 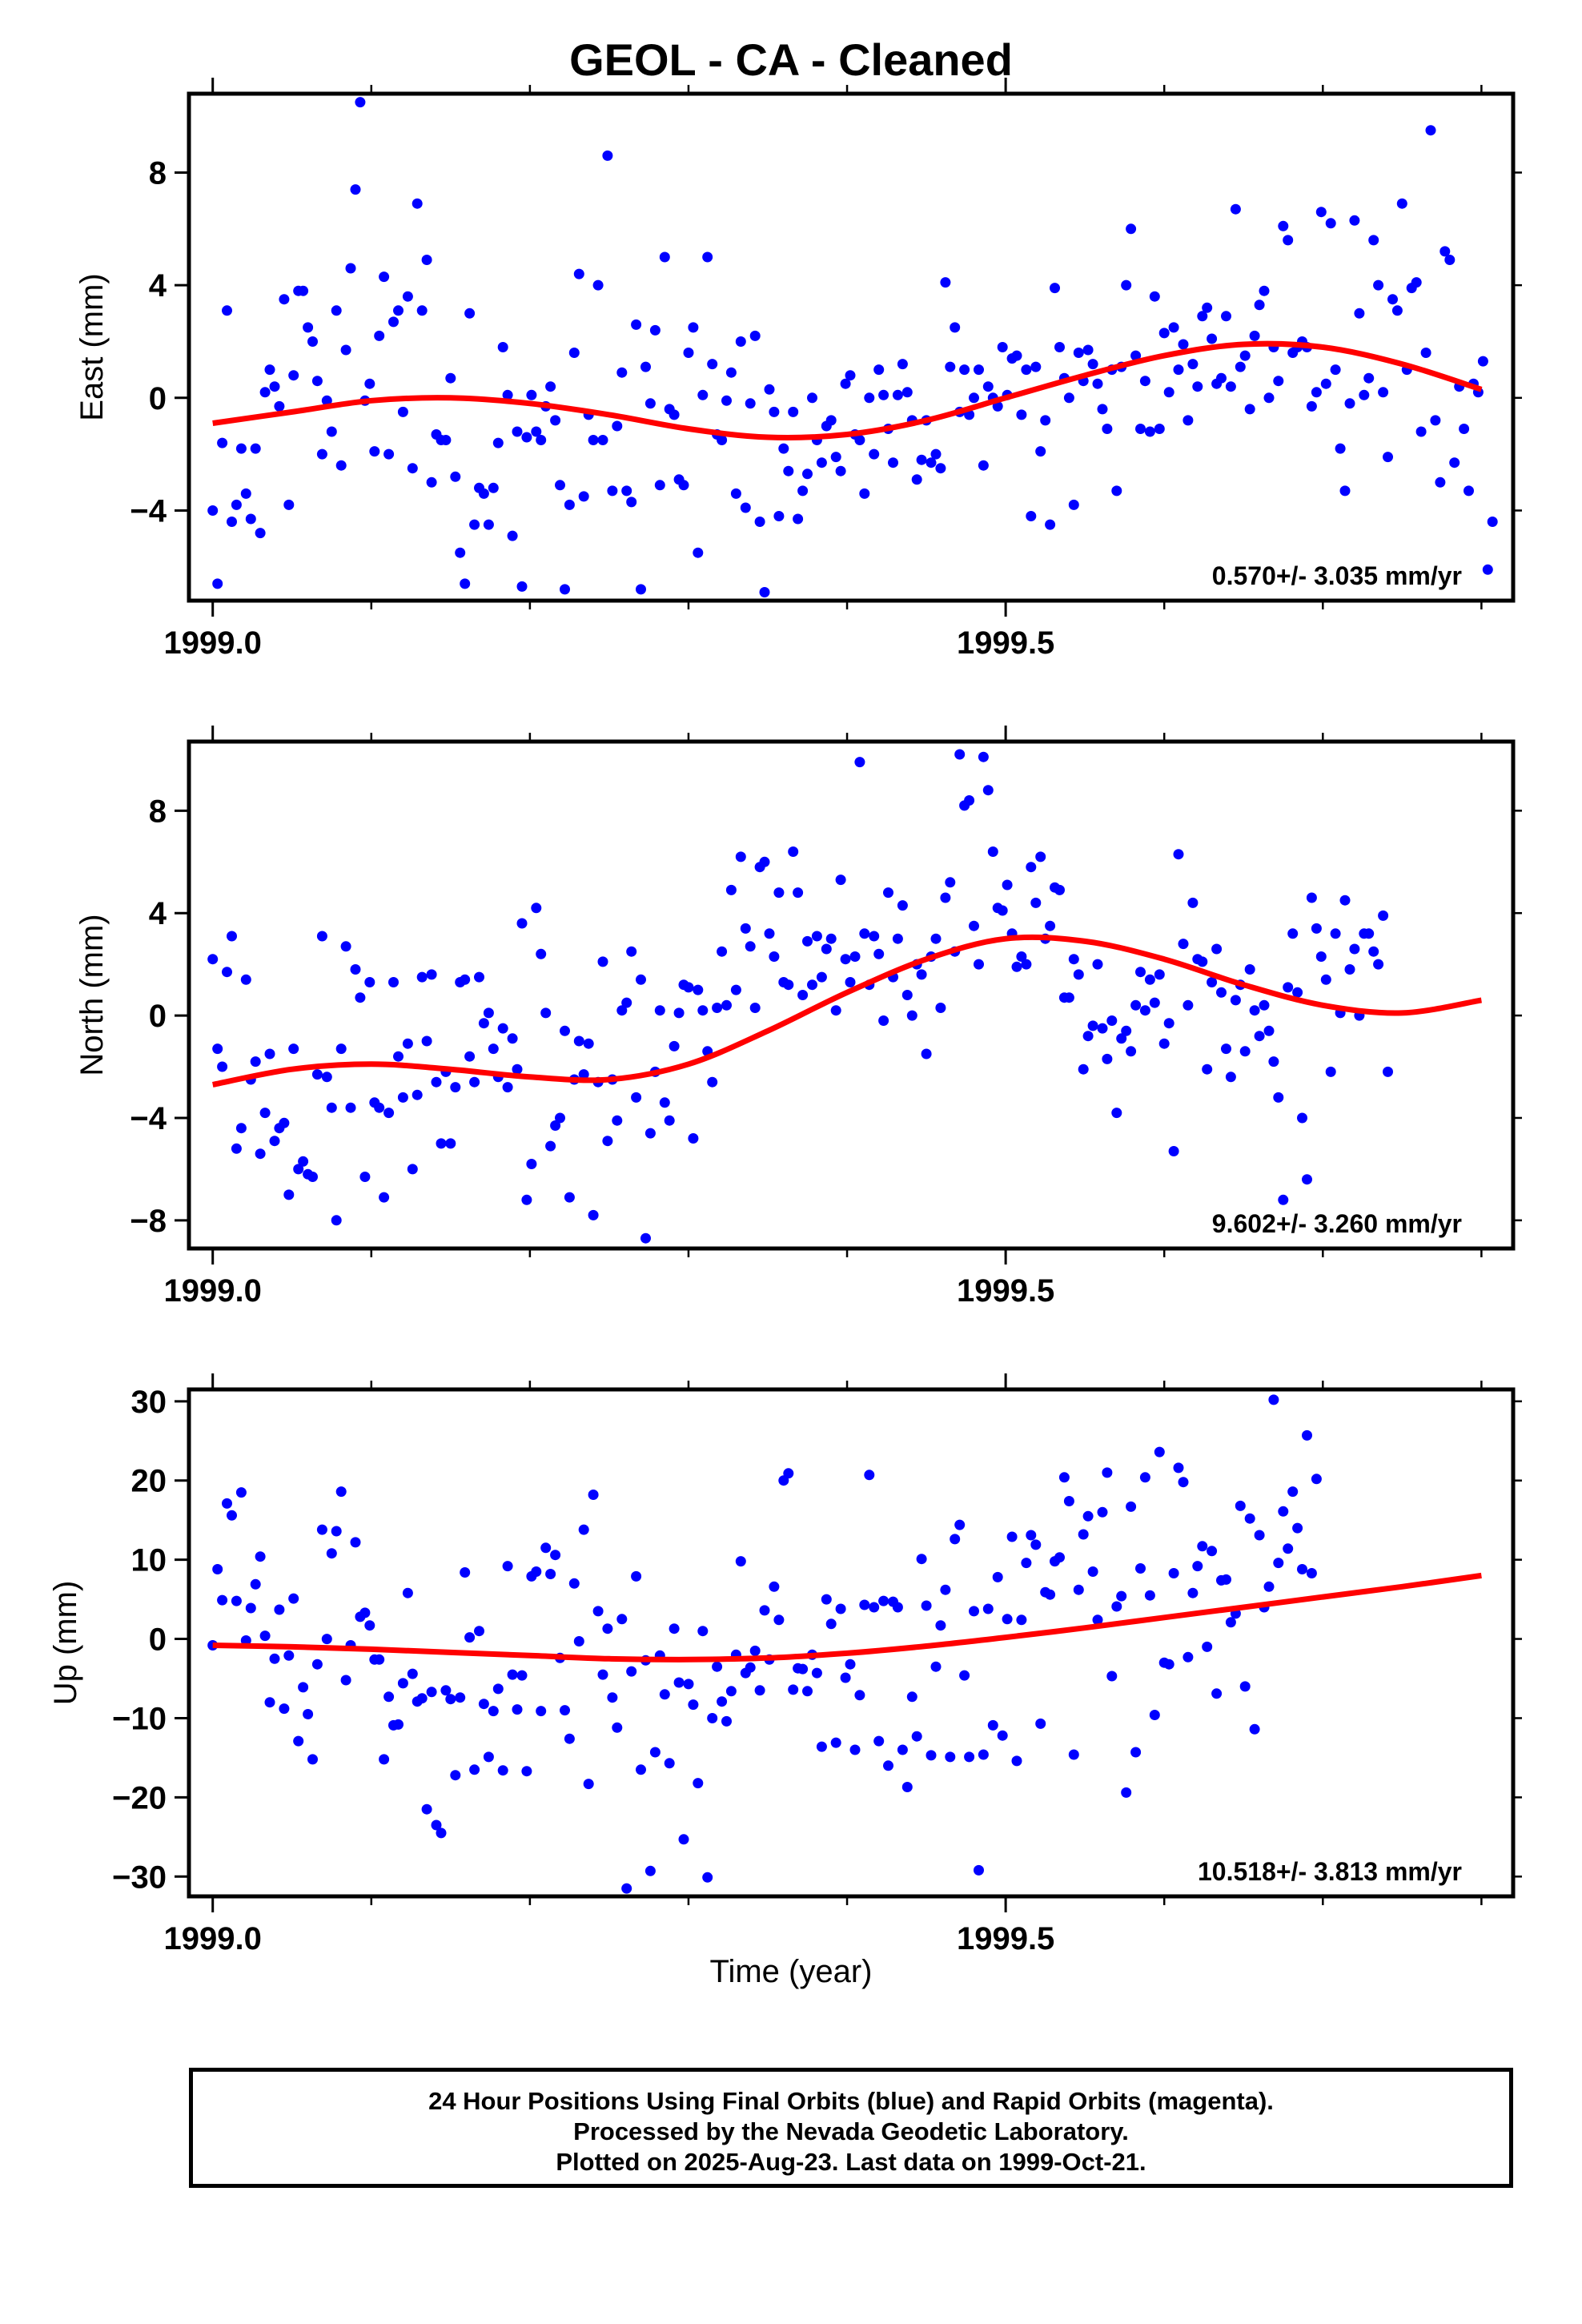 What do you see at coordinates (65, 1644) in the screenshot?
I see `up-y-axis-label: Up (mm)` at bounding box center [65, 1644].